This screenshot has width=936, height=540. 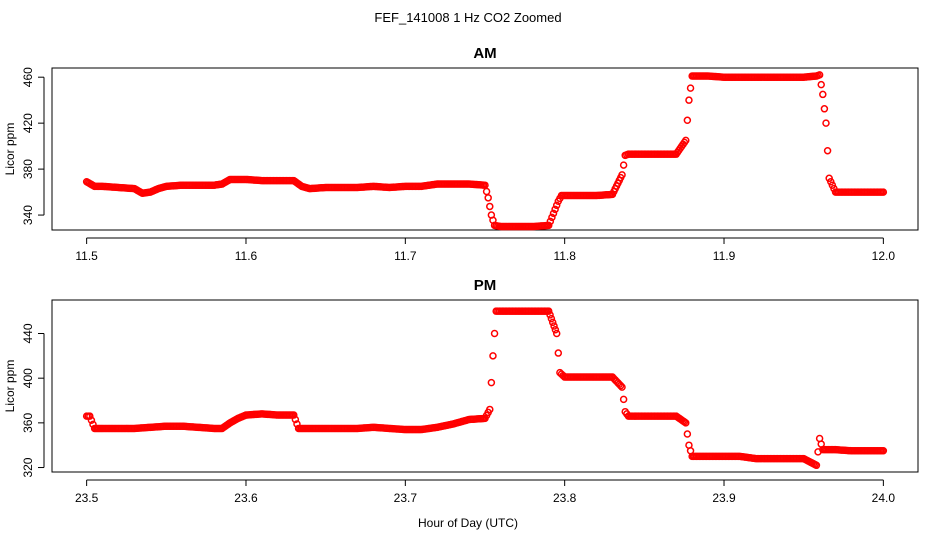 I want to click on x-tick-label: 23.9, so click(x=724, y=498).